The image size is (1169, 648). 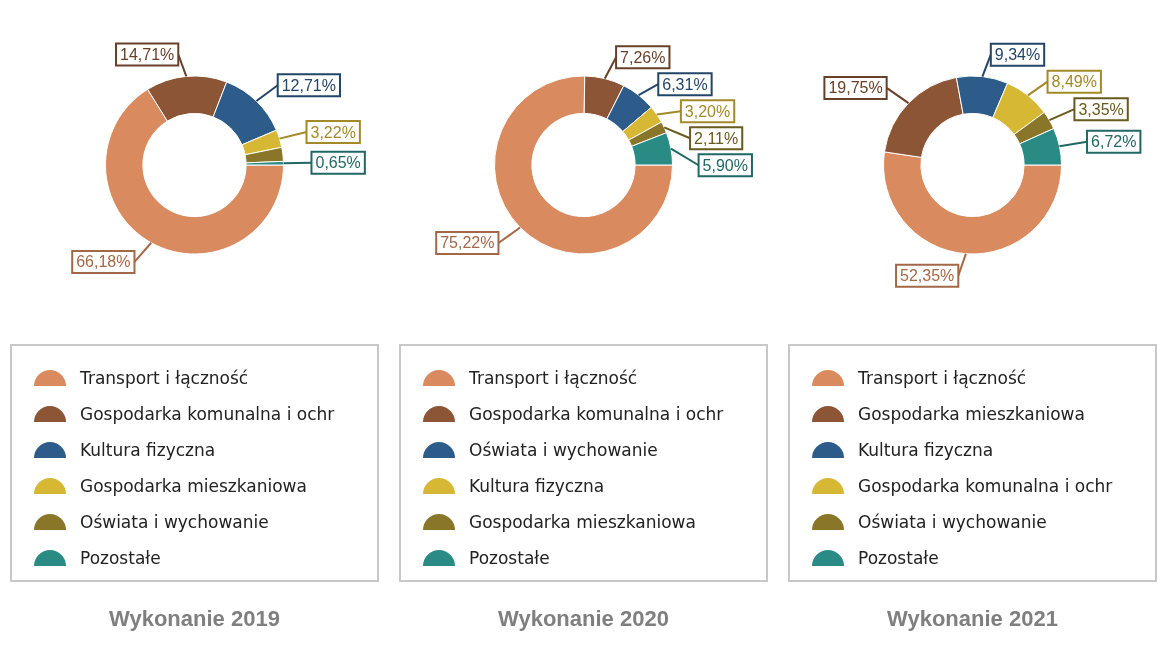 What do you see at coordinates (855, 88) in the screenshot?
I see `data-label: 19,75%` at bounding box center [855, 88].